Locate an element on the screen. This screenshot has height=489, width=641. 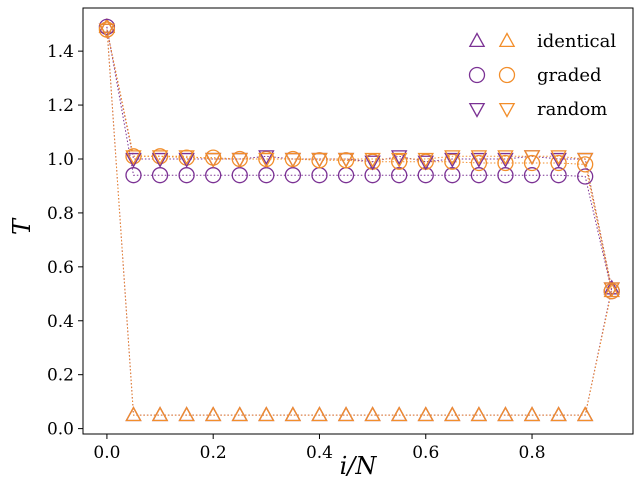
x-tick-label: 0.6 is located at coordinates (425, 453).